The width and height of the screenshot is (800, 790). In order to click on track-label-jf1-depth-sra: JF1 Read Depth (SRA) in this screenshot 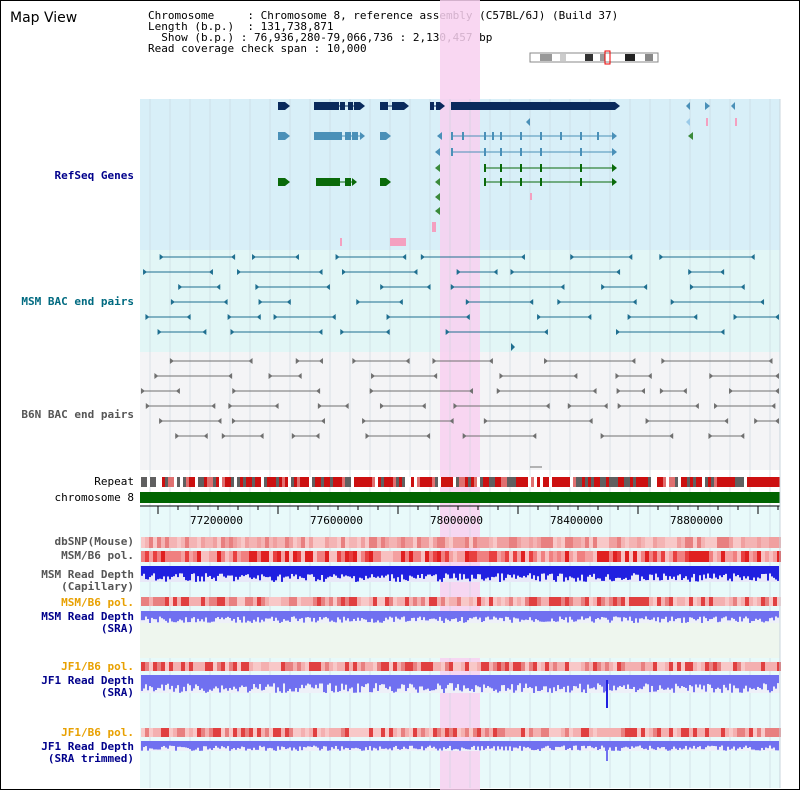, I will do `click(87, 686)`.